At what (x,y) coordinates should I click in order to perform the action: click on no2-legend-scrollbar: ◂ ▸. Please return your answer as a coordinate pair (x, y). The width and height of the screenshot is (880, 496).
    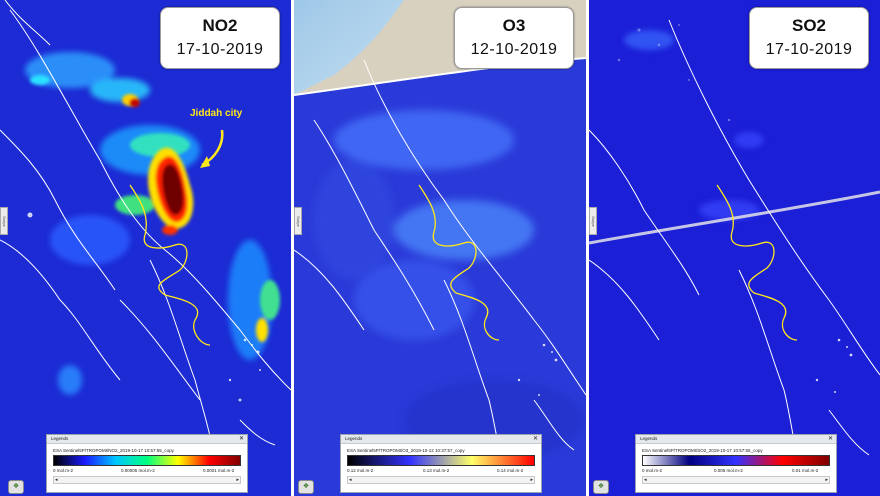
    Looking at the image, I should click on (147, 480).